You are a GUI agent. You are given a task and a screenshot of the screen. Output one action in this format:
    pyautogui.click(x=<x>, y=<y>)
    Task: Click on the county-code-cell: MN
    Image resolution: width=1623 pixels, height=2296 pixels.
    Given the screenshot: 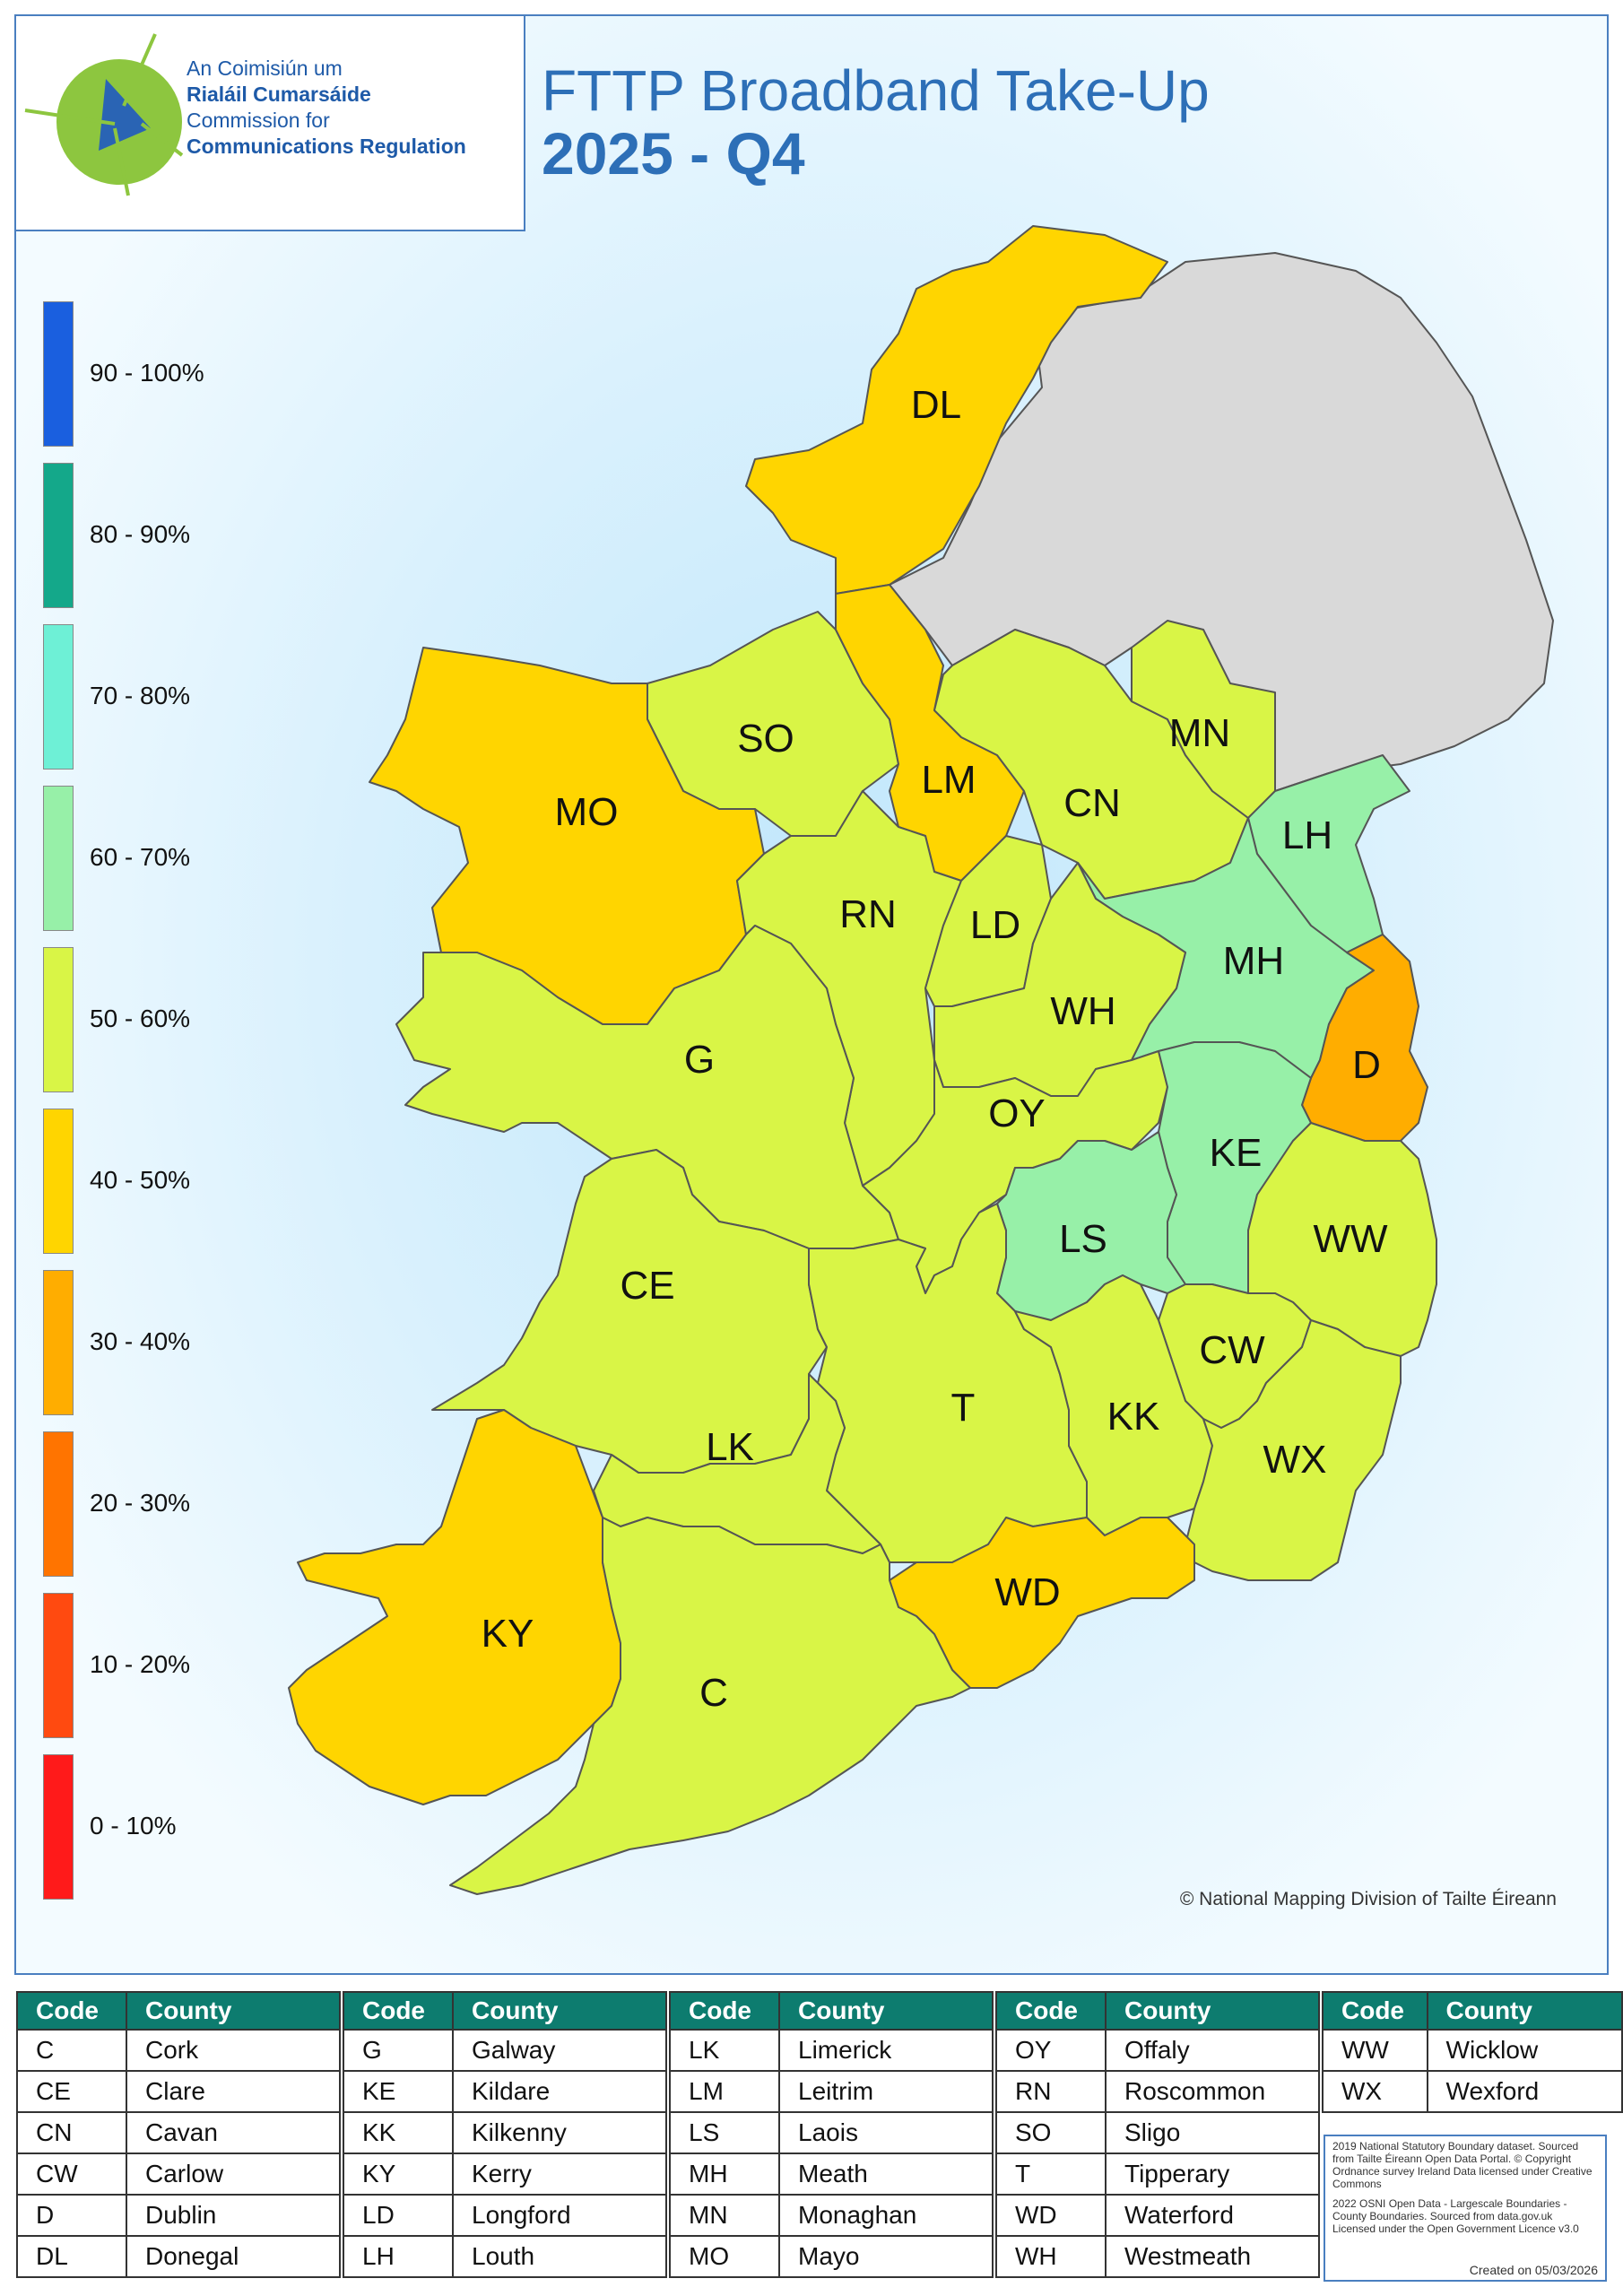 What is the action you would take?
    pyautogui.click(x=724, y=2215)
    